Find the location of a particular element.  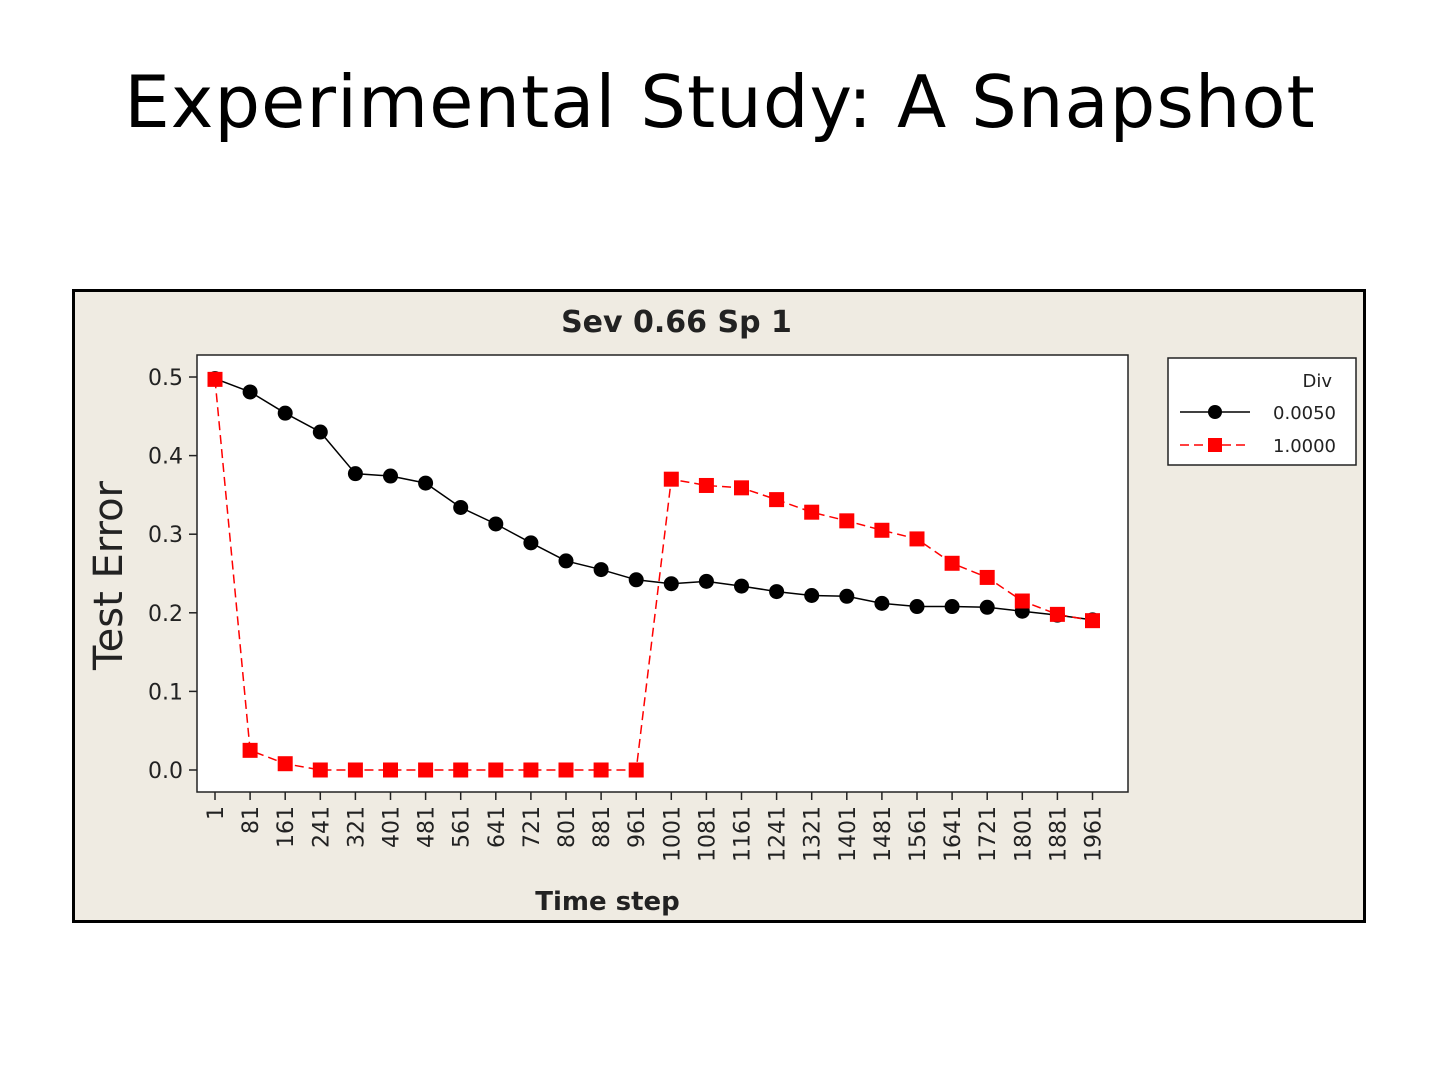

x-tick-label: 1 is located at coordinates (216, 813).